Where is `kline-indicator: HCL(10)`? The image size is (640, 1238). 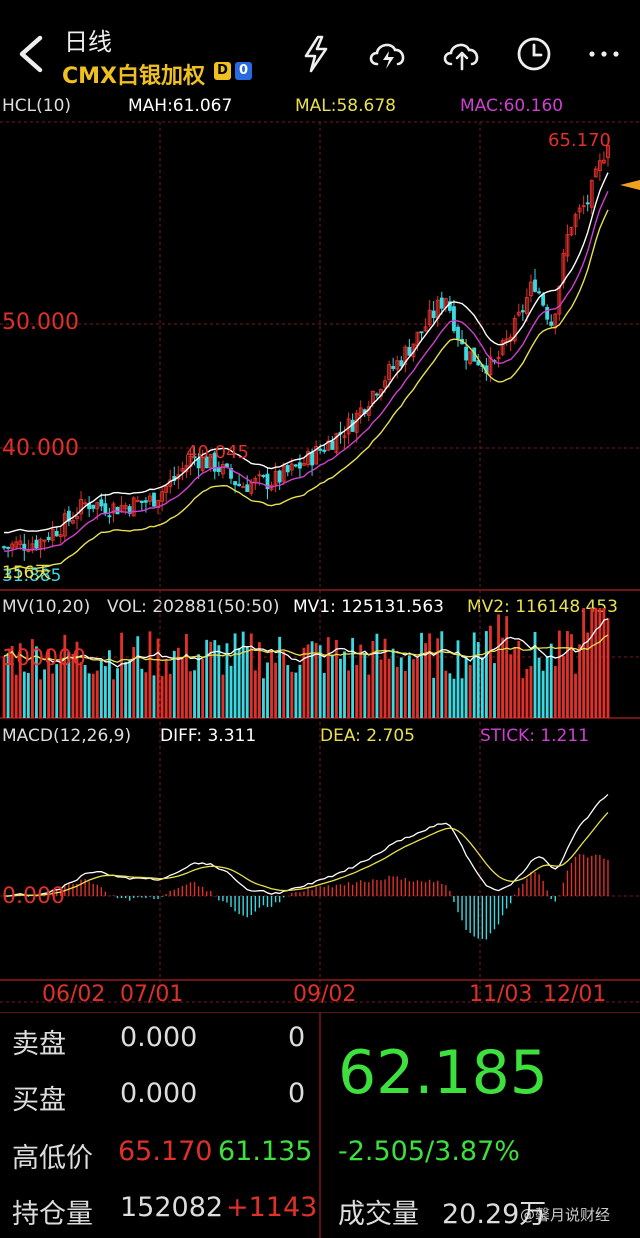 kline-indicator: HCL(10) is located at coordinates (37, 106).